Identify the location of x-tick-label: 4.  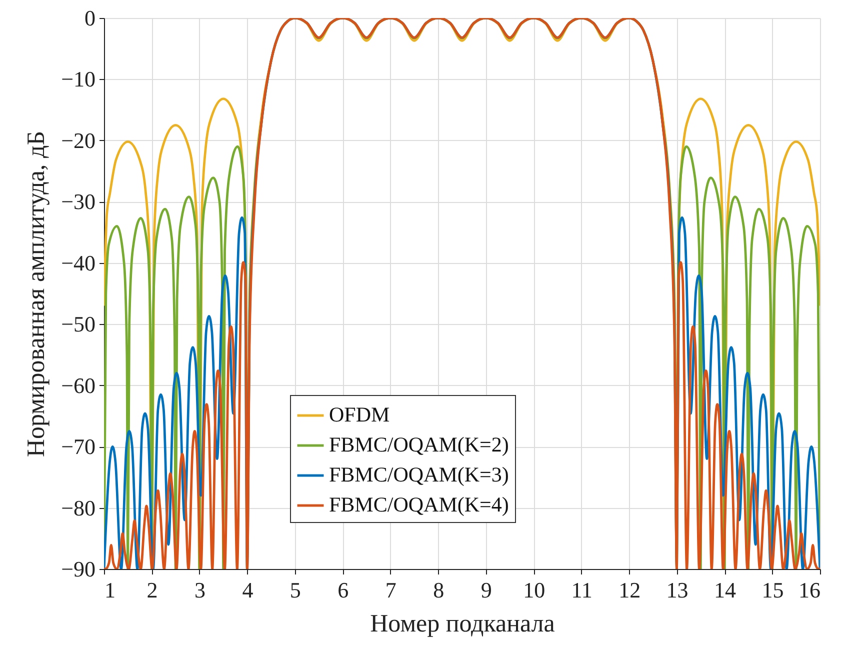
(248, 590).